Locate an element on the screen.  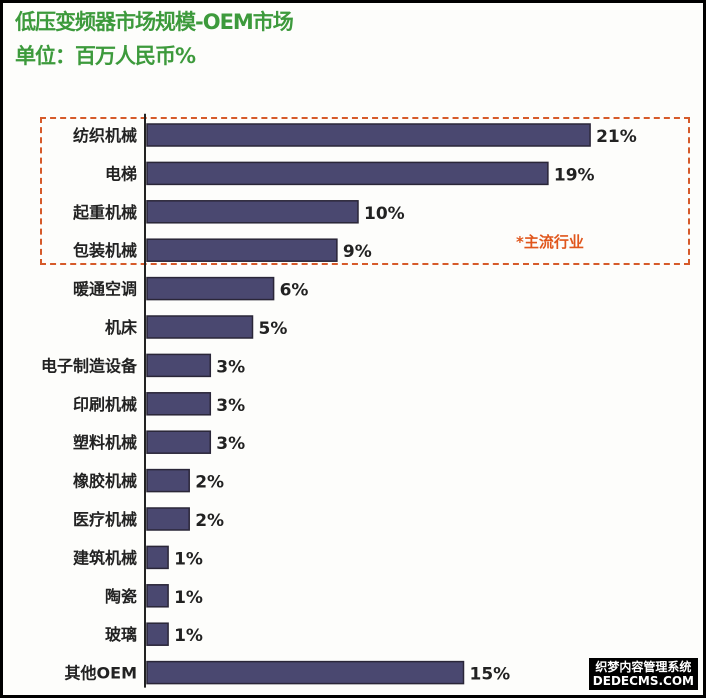
category-label: 橡胶机械 is located at coordinates (105, 481).